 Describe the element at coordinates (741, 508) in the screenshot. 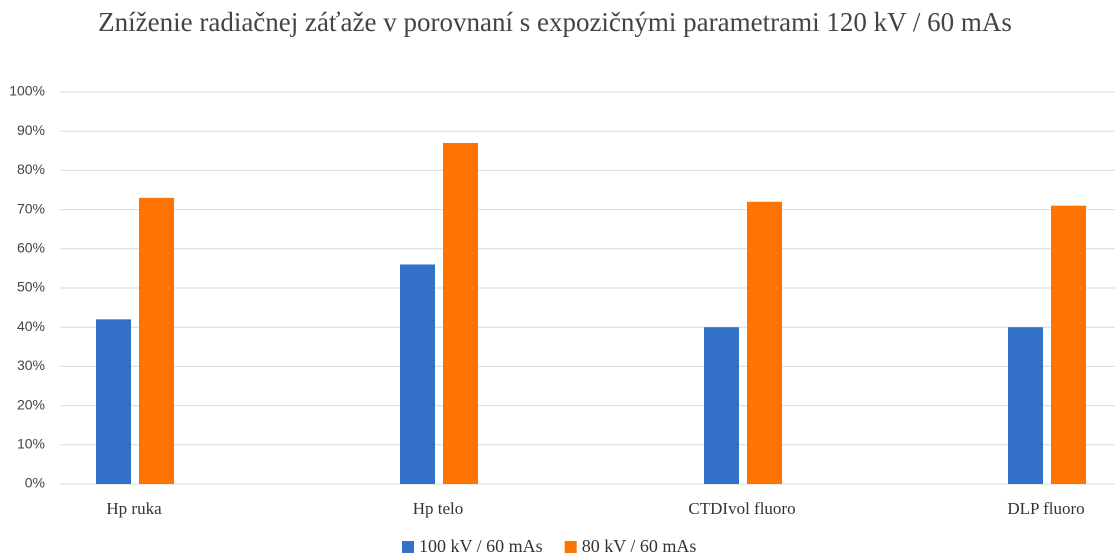

I see `x-tick-label: CTDIvol fluoro` at that location.